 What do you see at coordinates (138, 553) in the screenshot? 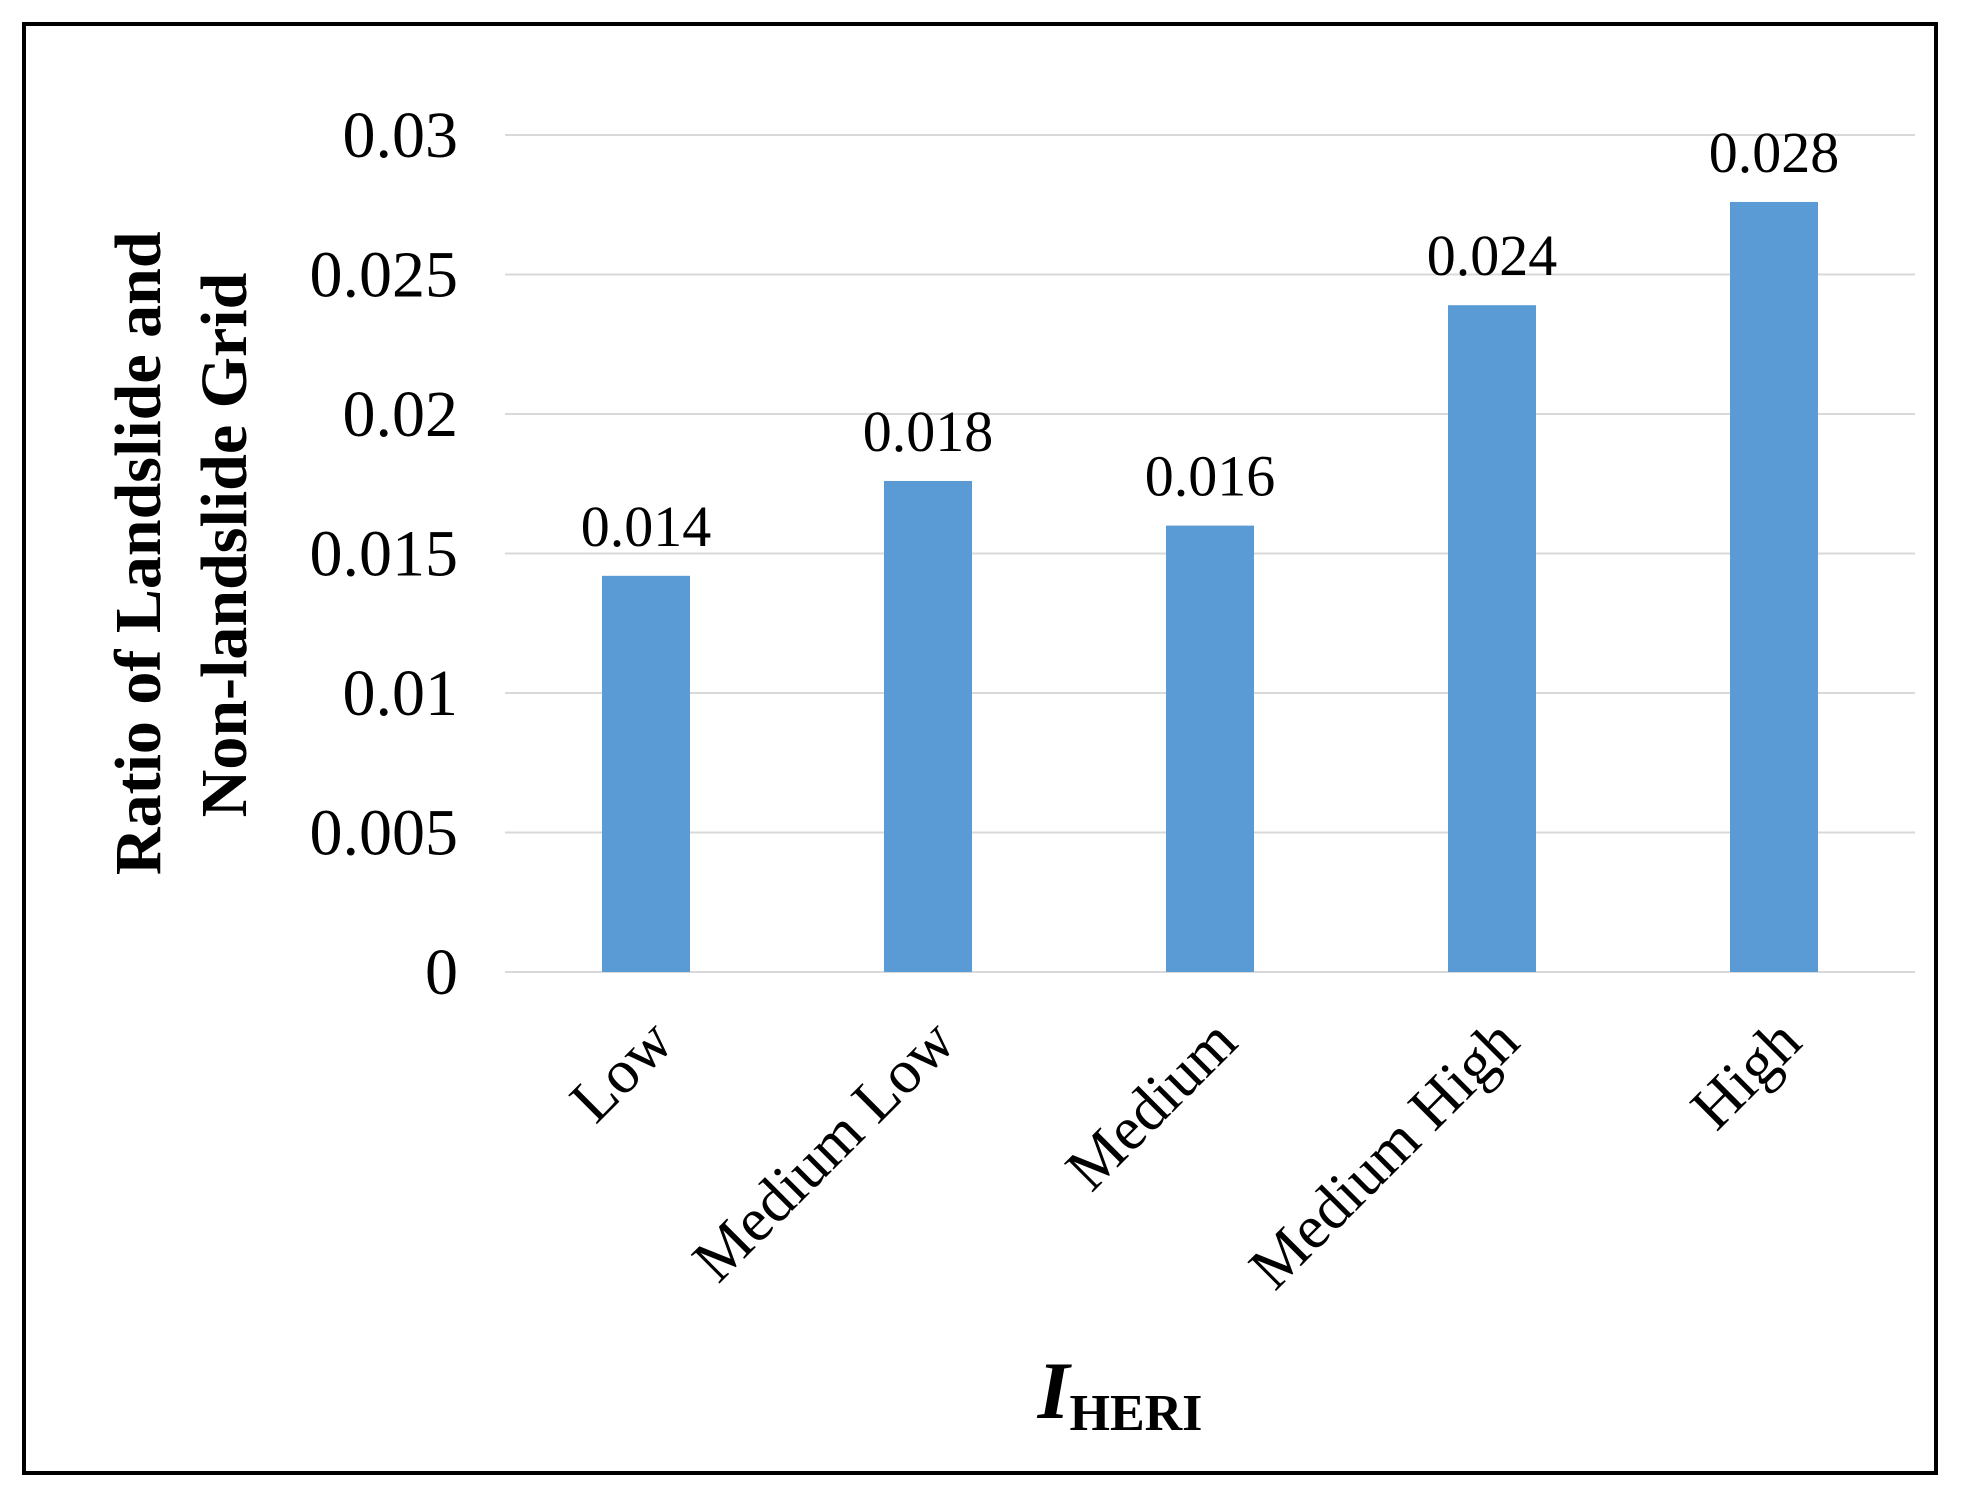
I see `y-axis-label-line-1: Ratio of Landslide and` at bounding box center [138, 553].